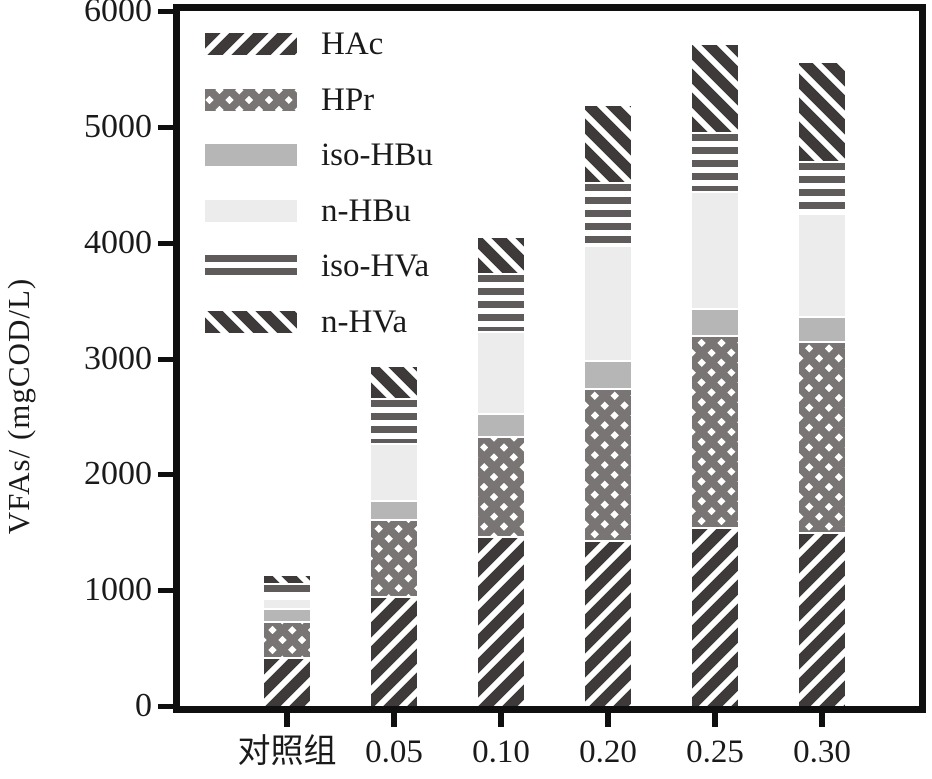 This screenshot has height=779, width=932. Describe the element at coordinates (251, 321) in the screenshot. I see `legend-swatch-n-HVa` at that location.